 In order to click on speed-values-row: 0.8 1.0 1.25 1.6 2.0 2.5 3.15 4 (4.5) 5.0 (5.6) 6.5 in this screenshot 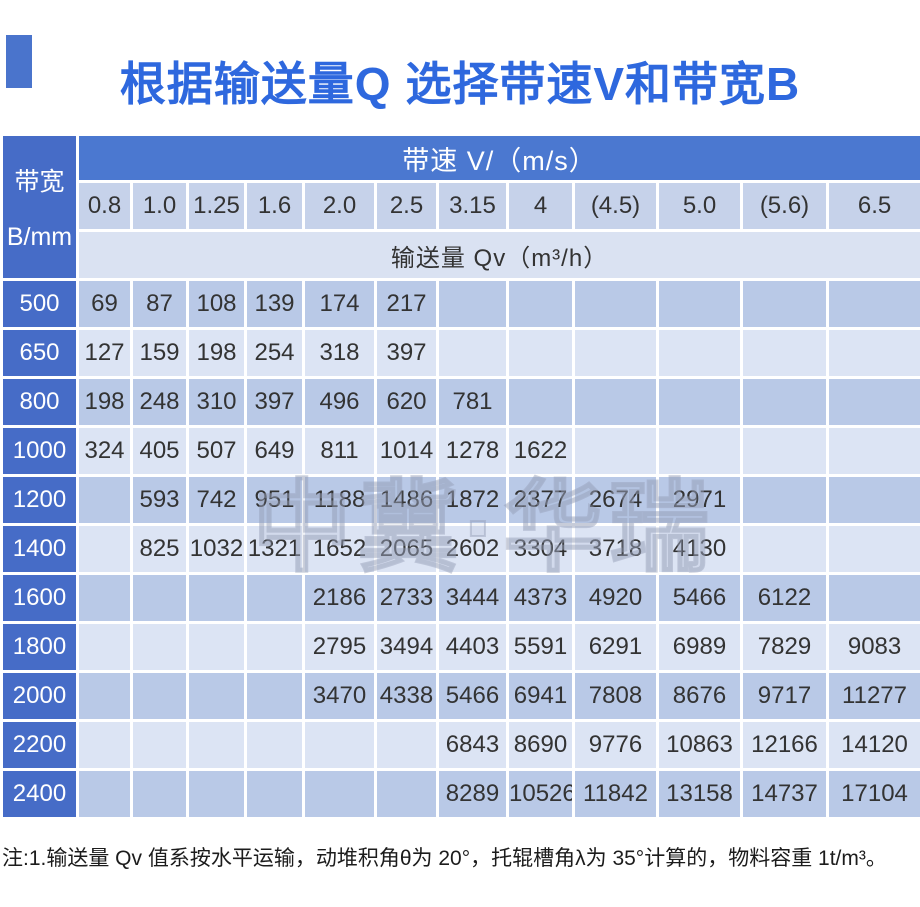, I will do `click(461, 206)`.